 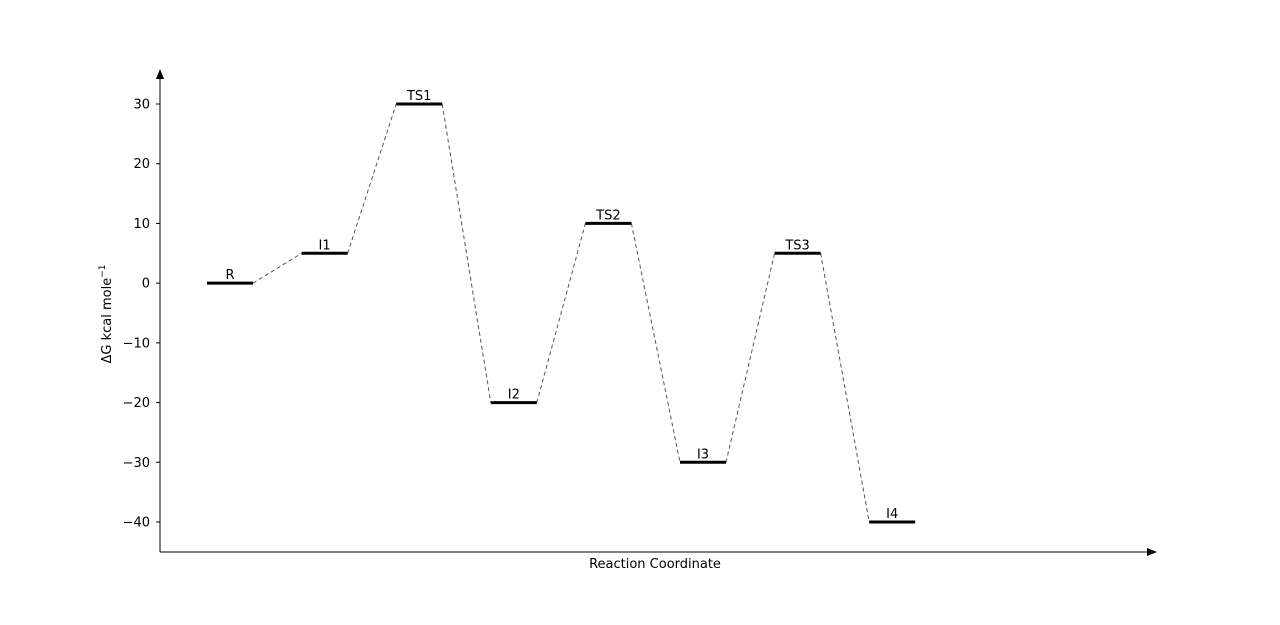 I want to click on y-axis-arrowhead, so click(x=160, y=74).